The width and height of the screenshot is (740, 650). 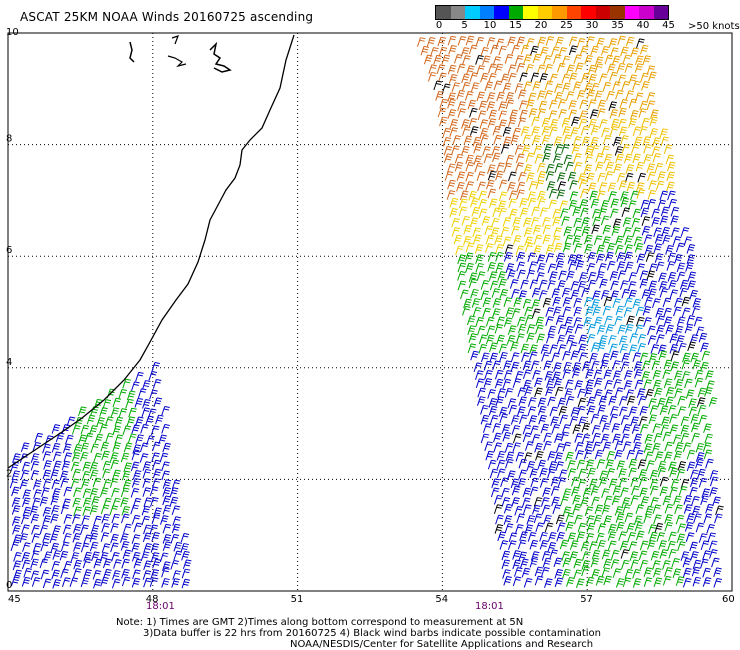 I want to click on legend-units: >50 knots, so click(x=714, y=26).